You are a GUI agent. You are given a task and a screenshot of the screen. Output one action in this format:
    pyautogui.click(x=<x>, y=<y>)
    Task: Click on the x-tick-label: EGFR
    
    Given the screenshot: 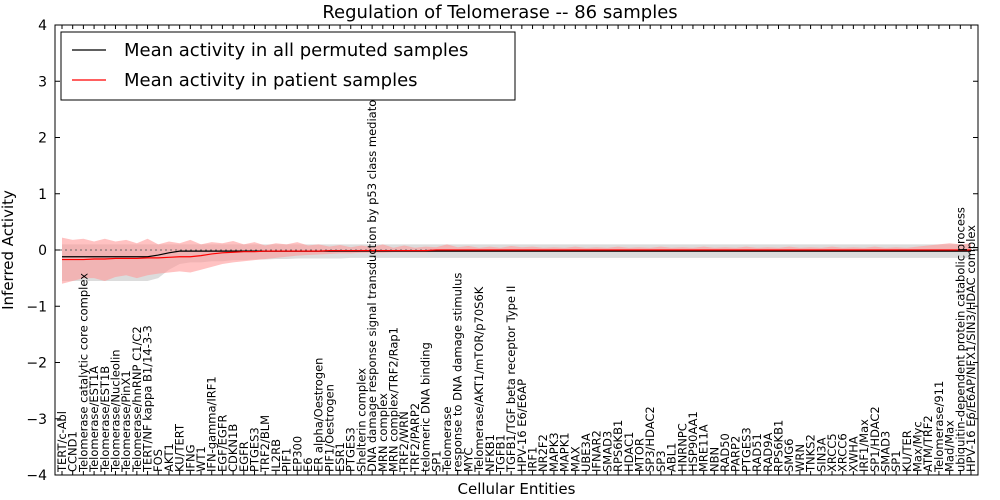 What is the action you would take?
    pyautogui.click(x=244, y=456)
    